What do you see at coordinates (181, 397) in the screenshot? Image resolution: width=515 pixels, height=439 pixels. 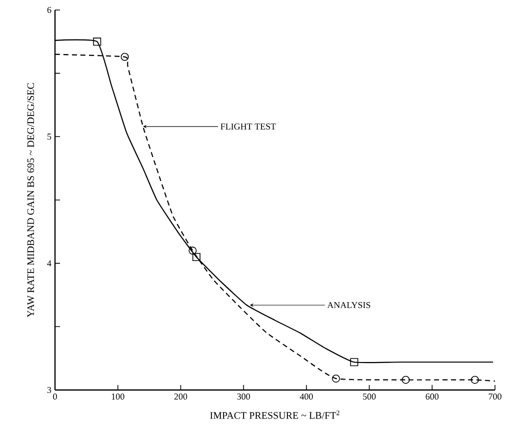 I see `x-tick-label: 200` at bounding box center [181, 397].